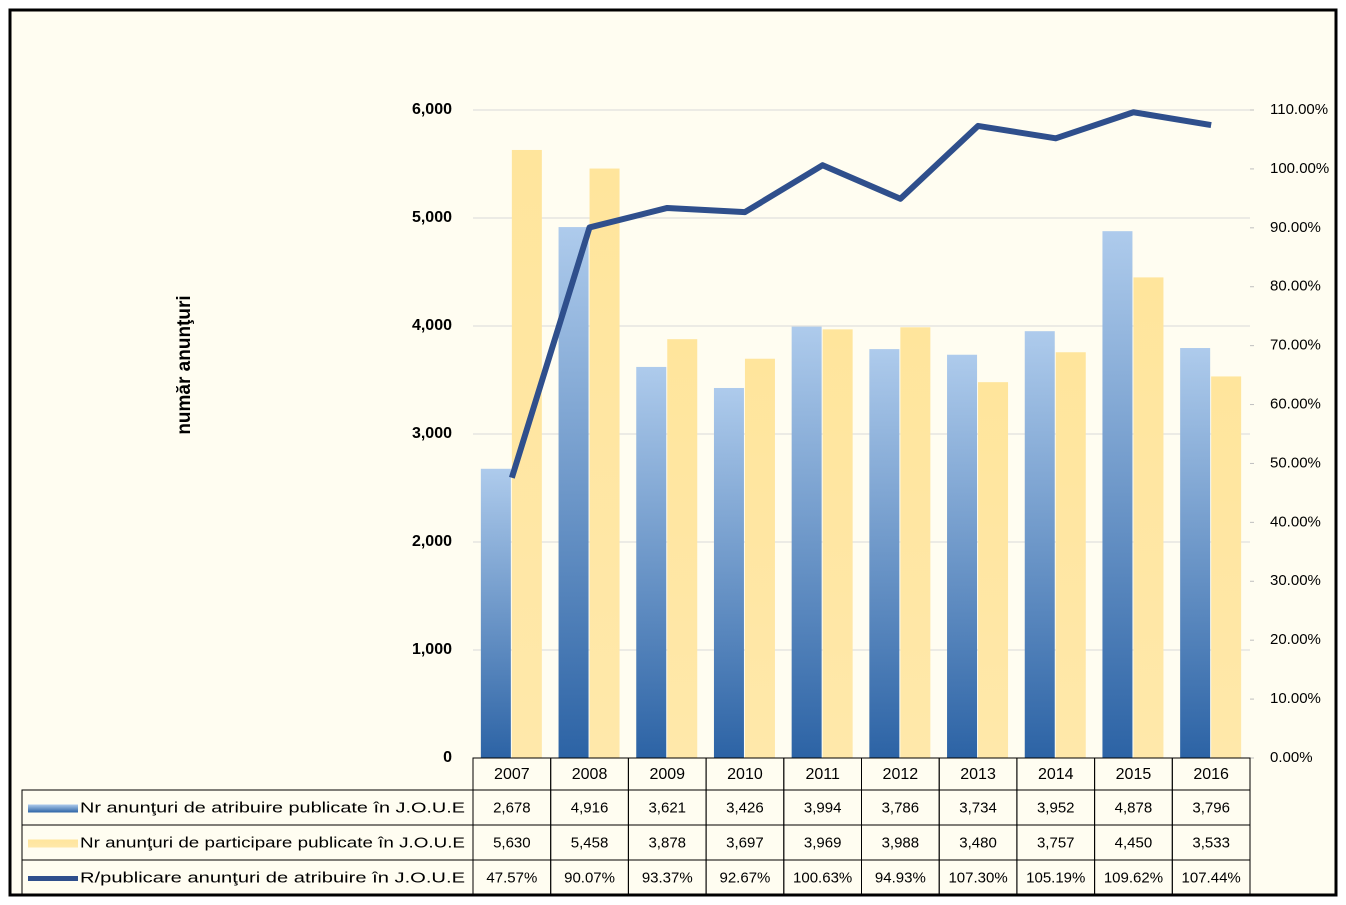  Describe the element at coordinates (745, 807) in the screenshot. I see `table-value: 3,426` at that location.